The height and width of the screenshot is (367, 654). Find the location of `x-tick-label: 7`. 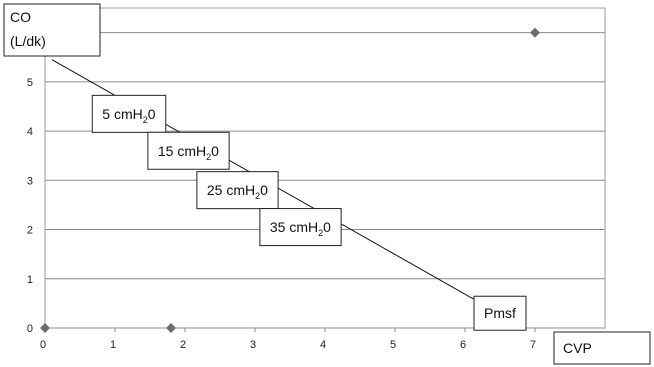

x-tick-label: 7 is located at coordinates (533, 345).